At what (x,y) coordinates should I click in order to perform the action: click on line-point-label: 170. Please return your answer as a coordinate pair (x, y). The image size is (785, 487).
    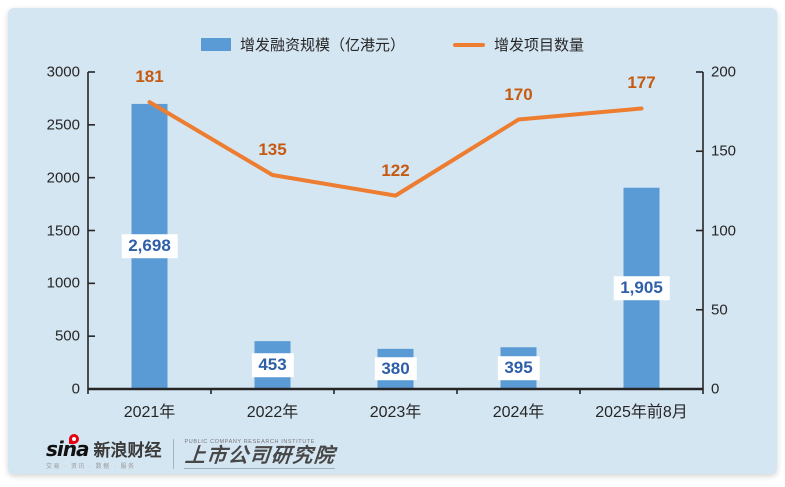
    Looking at the image, I should click on (518, 94).